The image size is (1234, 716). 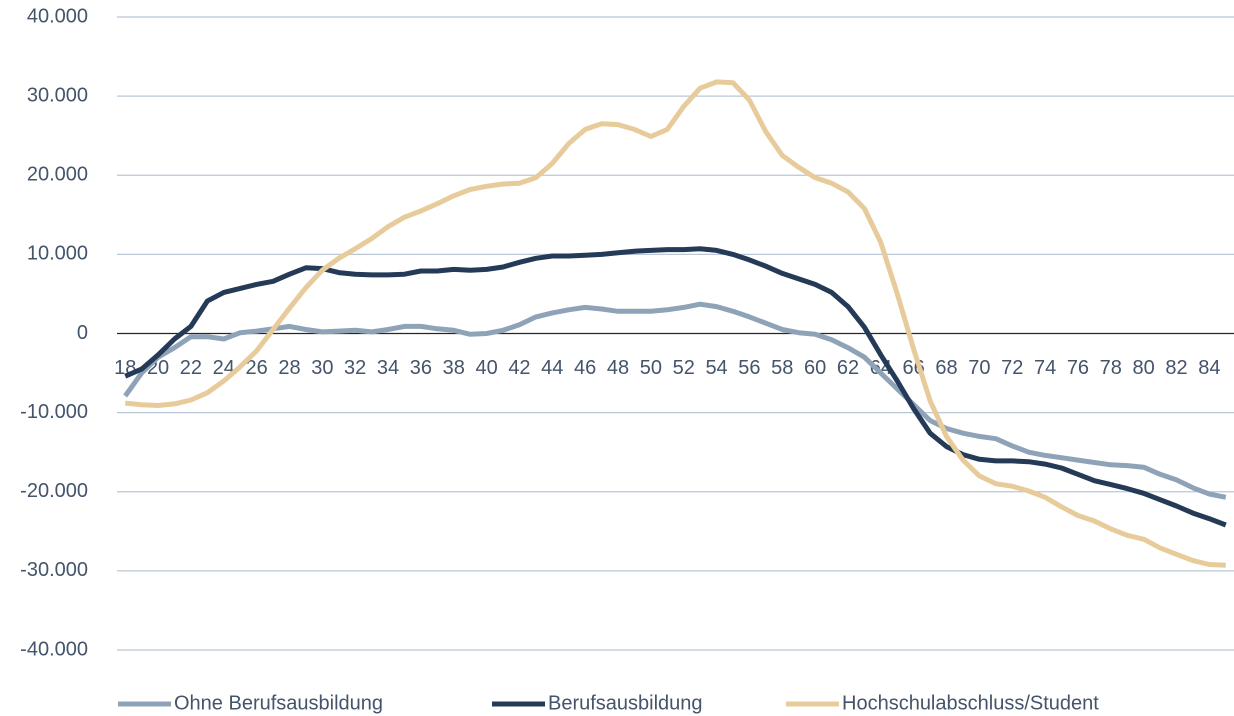 What do you see at coordinates (1078, 368) in the screenshot?
I see `x-tick-label: 76` at bounding box center [1078, 368].